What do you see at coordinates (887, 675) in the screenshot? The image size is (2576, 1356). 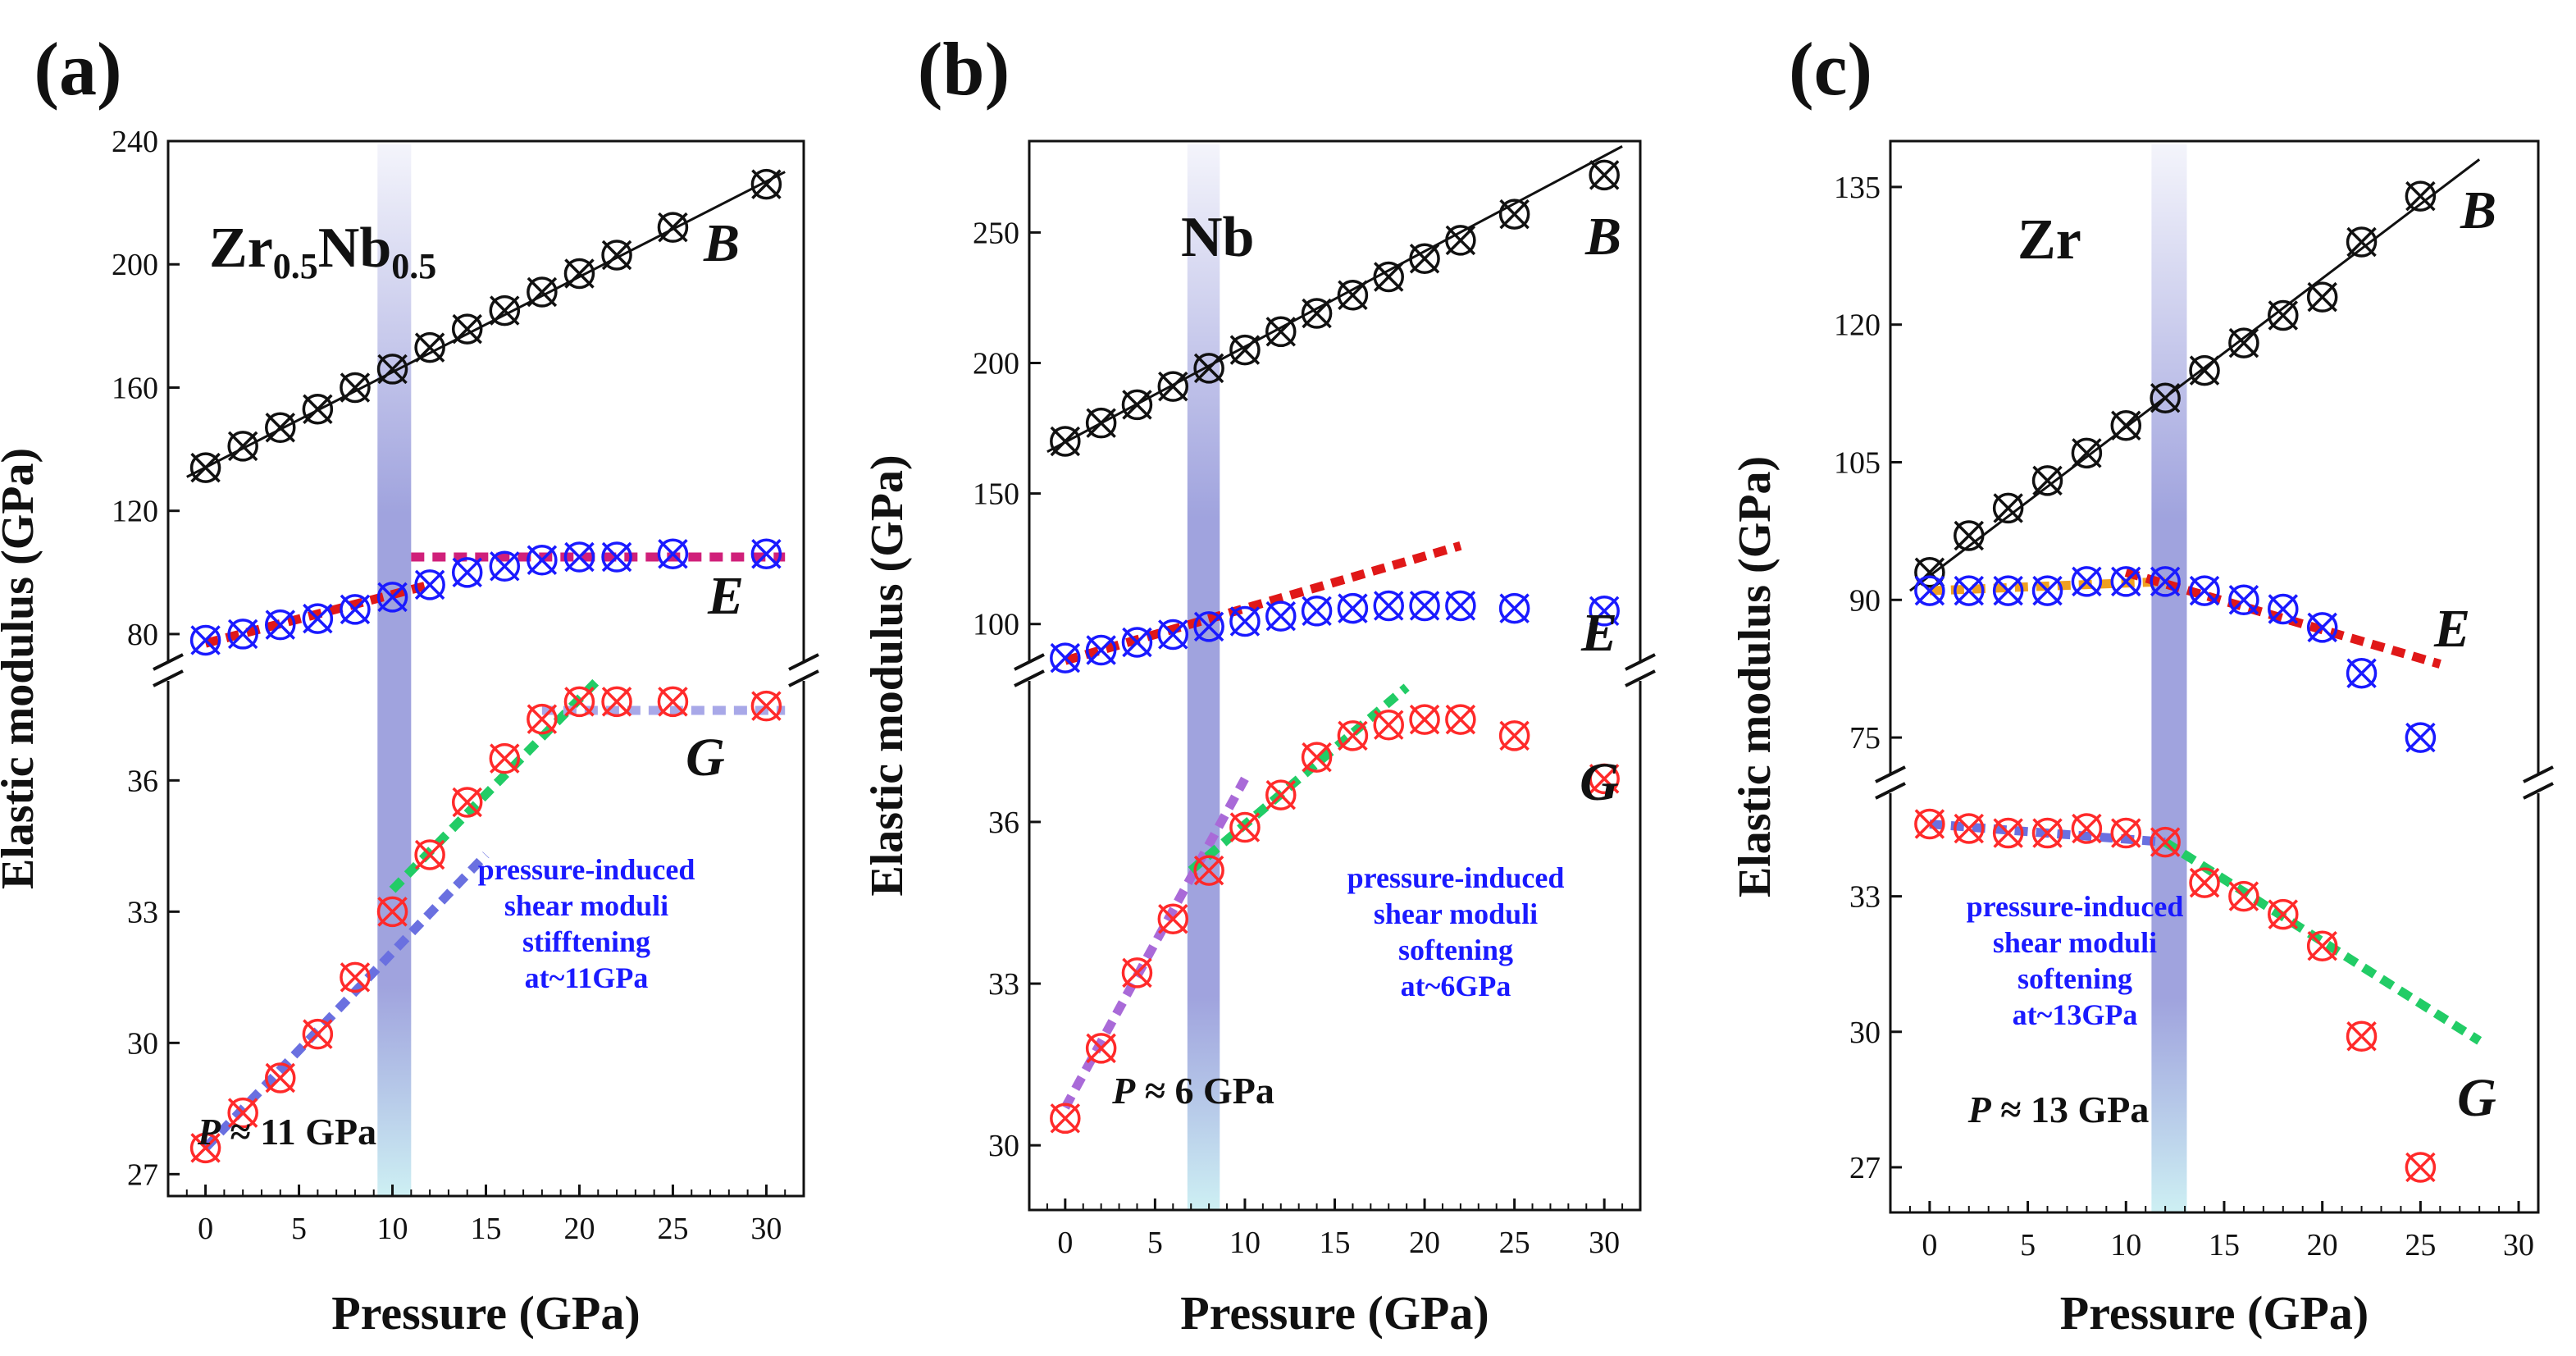 I see `y-axis-title: Elastic modulus (GPa)` at bounding box center [887, 675].